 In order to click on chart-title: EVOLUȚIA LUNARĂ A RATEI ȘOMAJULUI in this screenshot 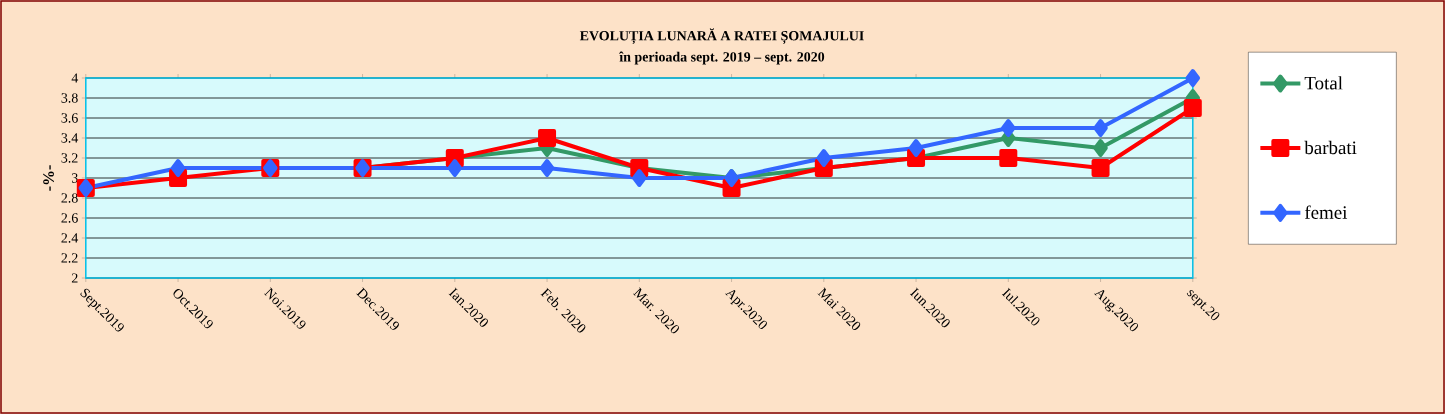, I will do `click(721, 36)`.